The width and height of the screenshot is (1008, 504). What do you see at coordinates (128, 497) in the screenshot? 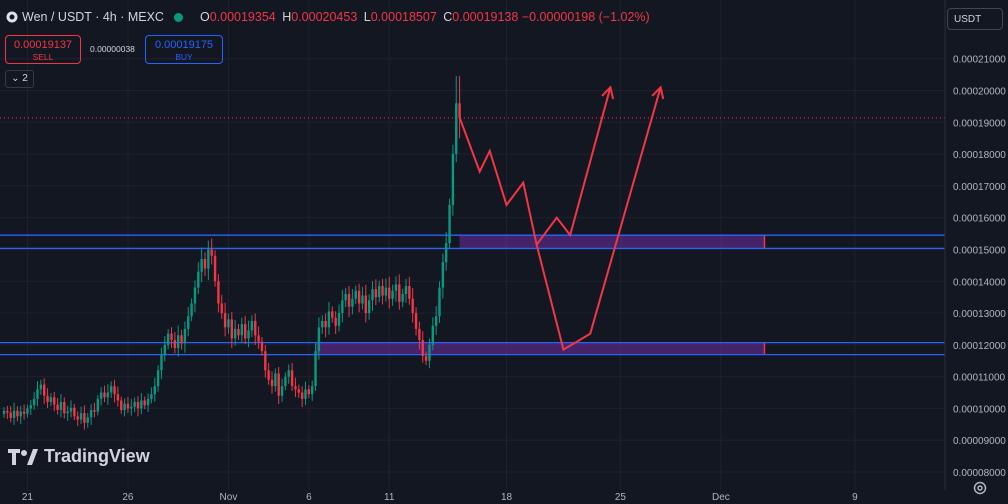
I see `time-tick-label-1: 26` at bounding box center [128, 497].